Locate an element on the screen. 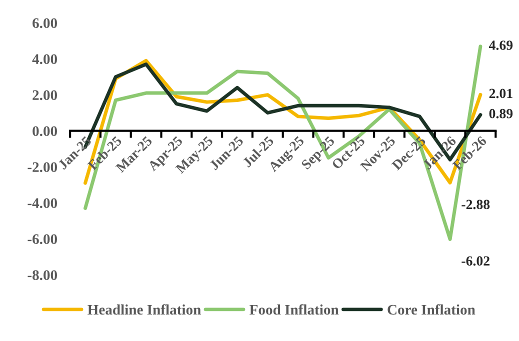 This screenshot has height=341, width=519. legend-label: Headline Inflation is located at coordinates (144, 309).